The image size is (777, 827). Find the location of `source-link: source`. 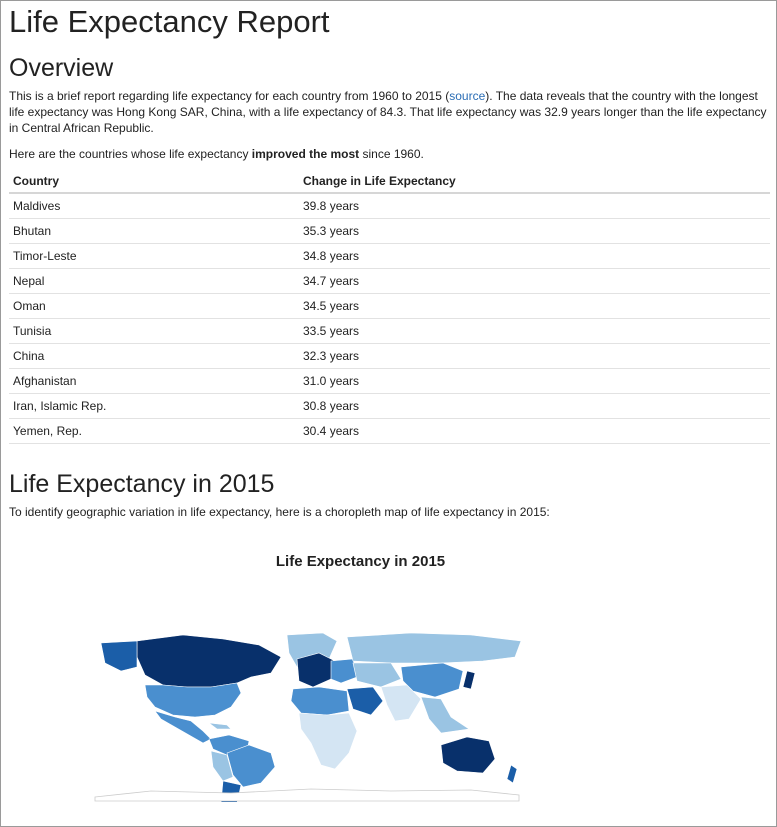

source-link: source is located at coordinates (467, 96).